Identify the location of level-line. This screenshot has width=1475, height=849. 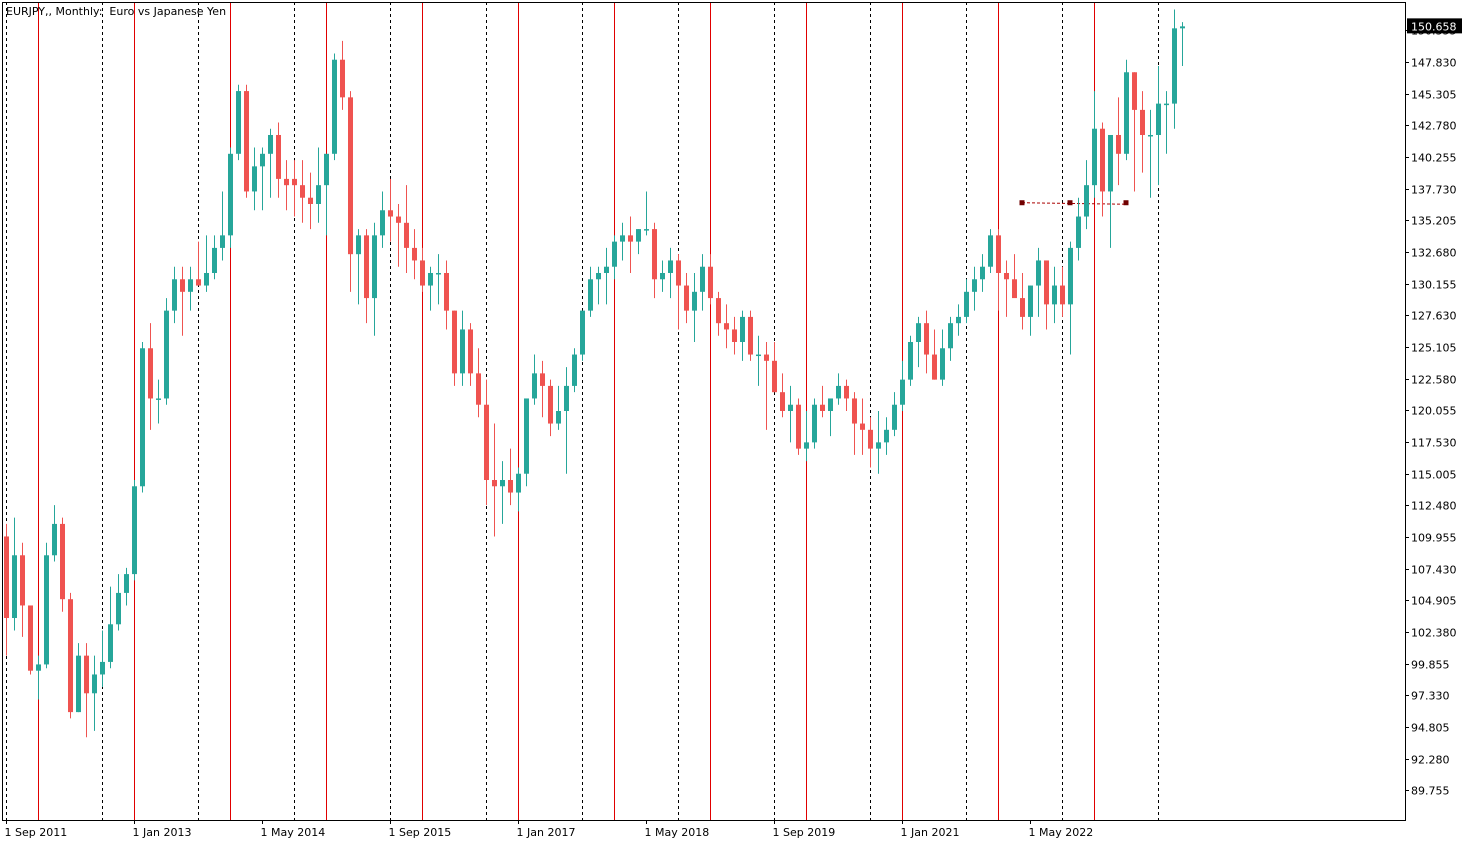
(1074, 203).